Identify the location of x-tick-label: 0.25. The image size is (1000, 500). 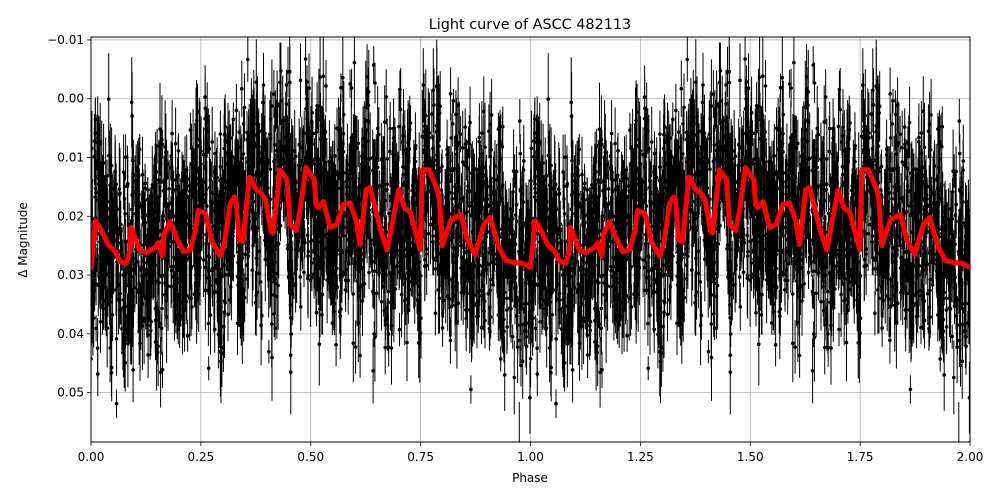
(201, 457).